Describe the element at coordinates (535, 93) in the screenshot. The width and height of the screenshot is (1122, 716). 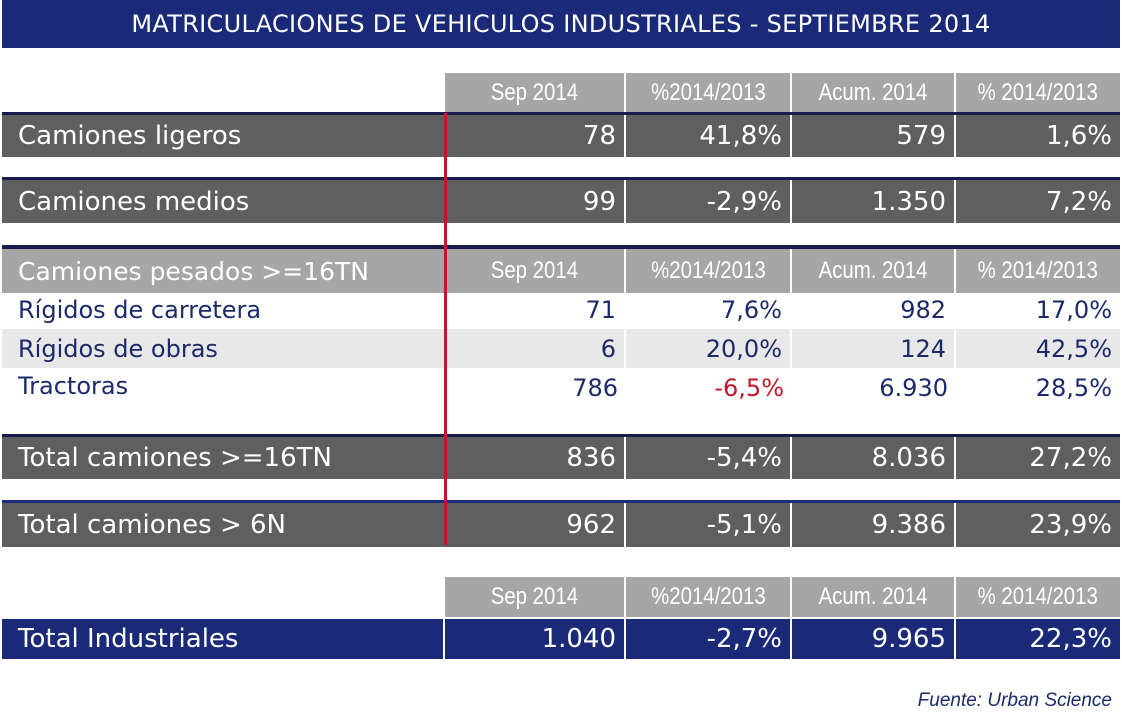
I see `col-header-sep: Sep 2014` at that location.